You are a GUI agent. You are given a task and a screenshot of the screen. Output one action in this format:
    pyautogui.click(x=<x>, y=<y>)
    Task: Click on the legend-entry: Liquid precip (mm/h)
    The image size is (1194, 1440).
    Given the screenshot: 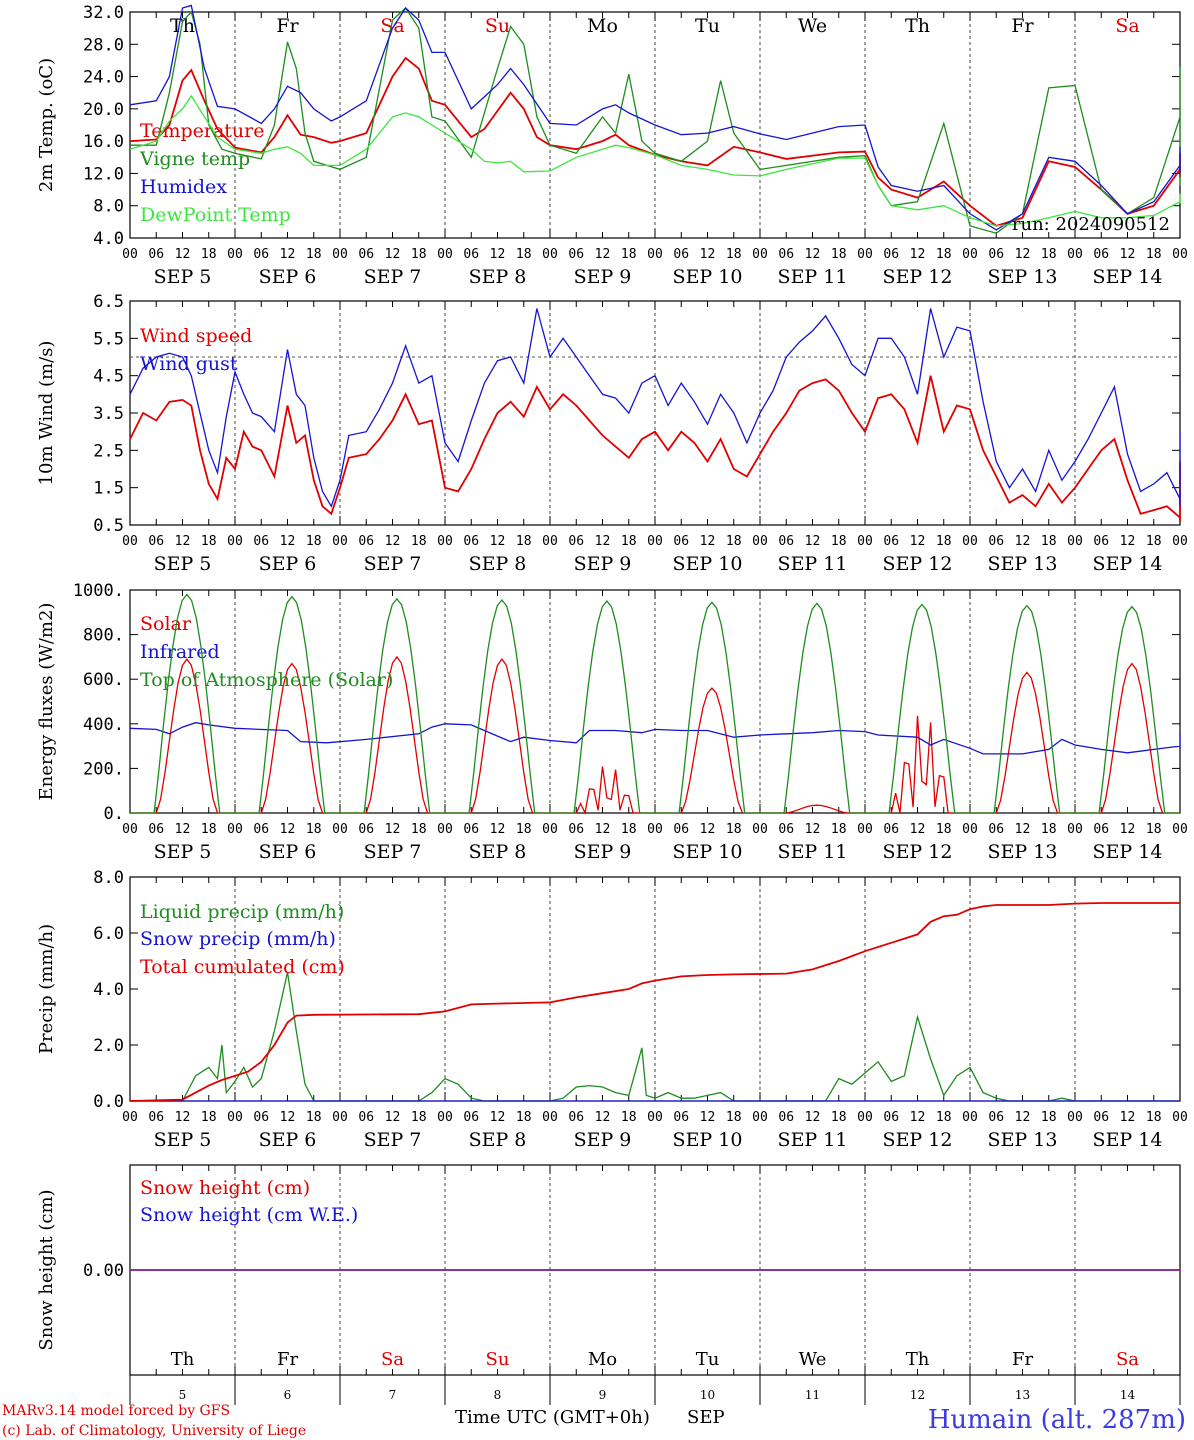 What is the action you would take?
    pyautogui.click(x=242, y=912)
    